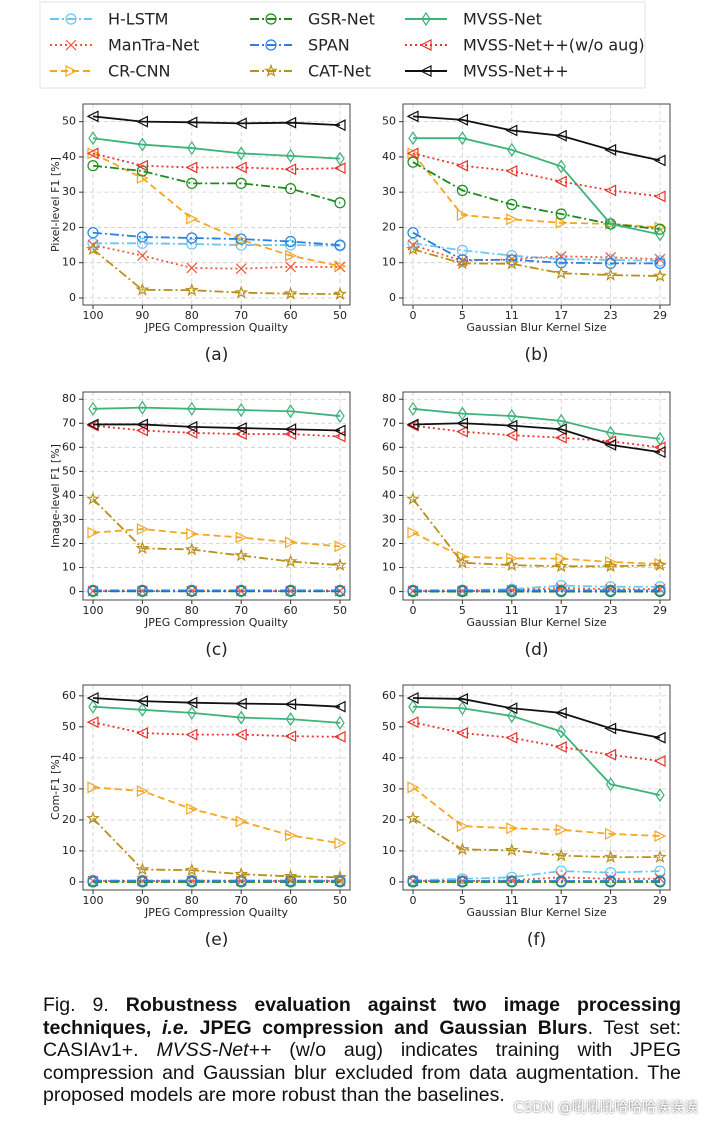 Image resolution: width=712 pixels, height=1125 pixels. Describe the element at coordinates (389, 567) in the screenshot. I see `y-tick-label: 10` at that location.